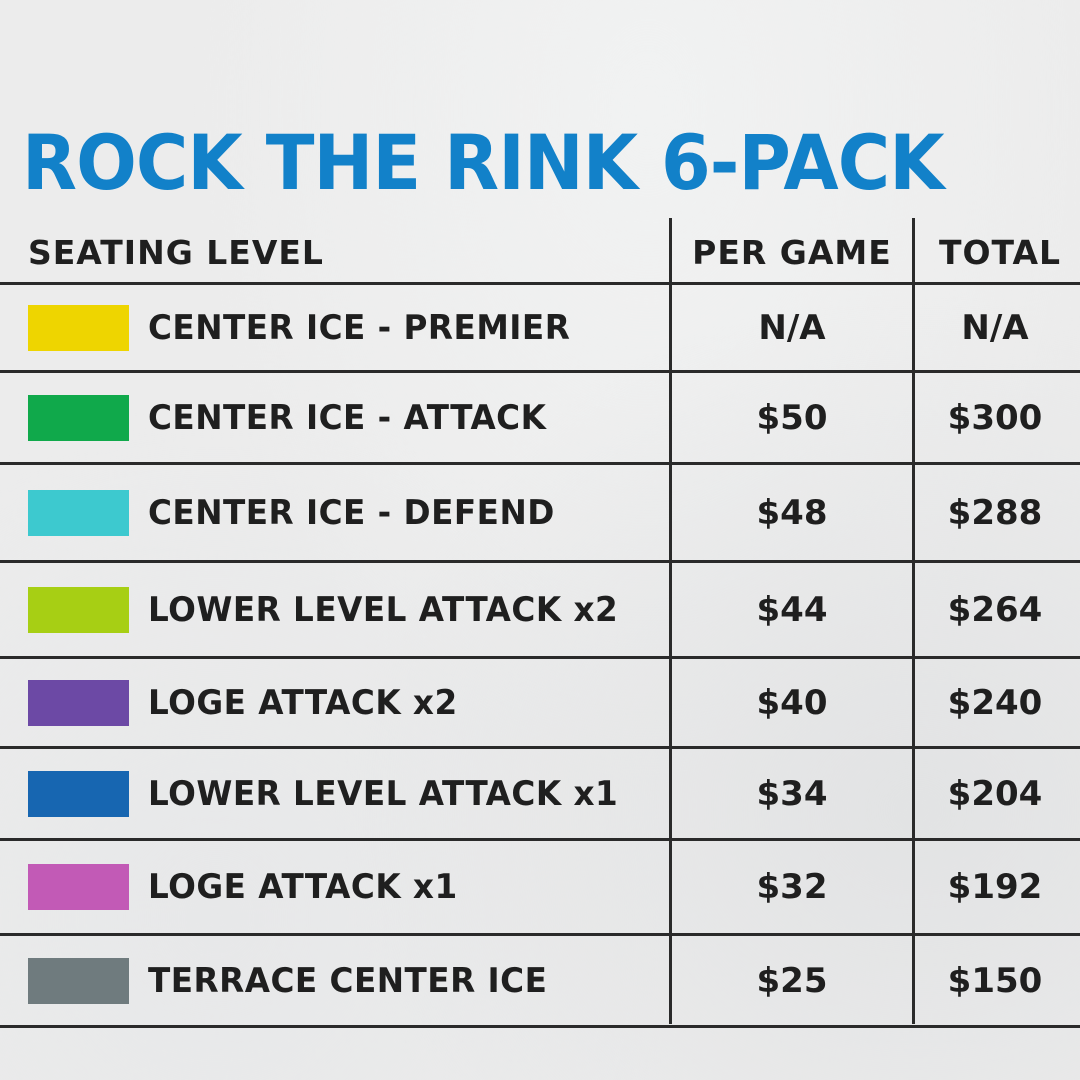 The image size is (1080, 1080). Describe the element at coordinates (540, 704) in the screenshot. I see `table-row: LOGE ATTACK x2 $40 $240` at that location.